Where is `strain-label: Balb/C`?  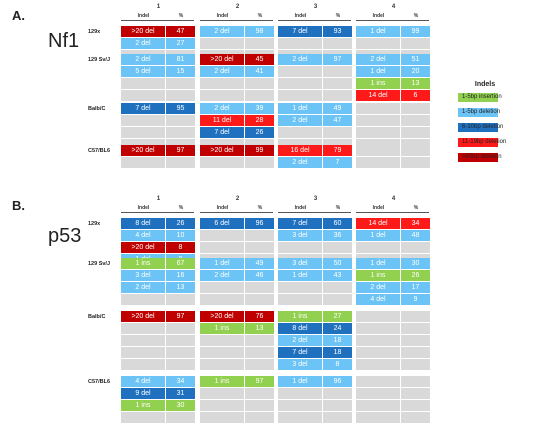
strain-label: Balb/C is located at coordinates (97, 109).